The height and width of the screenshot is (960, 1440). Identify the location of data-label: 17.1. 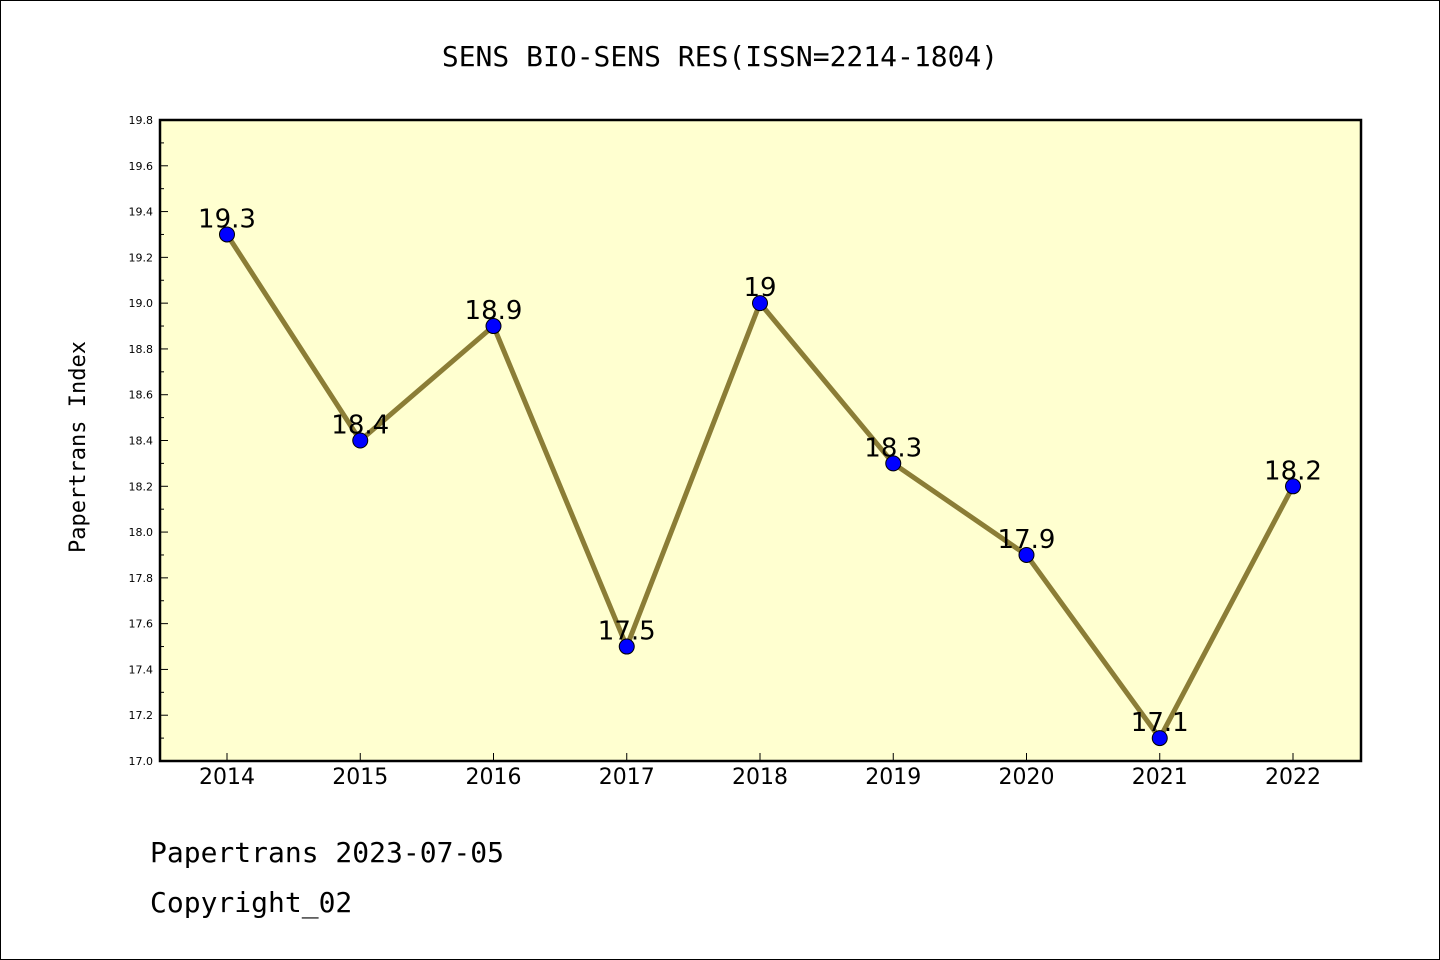
(1160, 723).